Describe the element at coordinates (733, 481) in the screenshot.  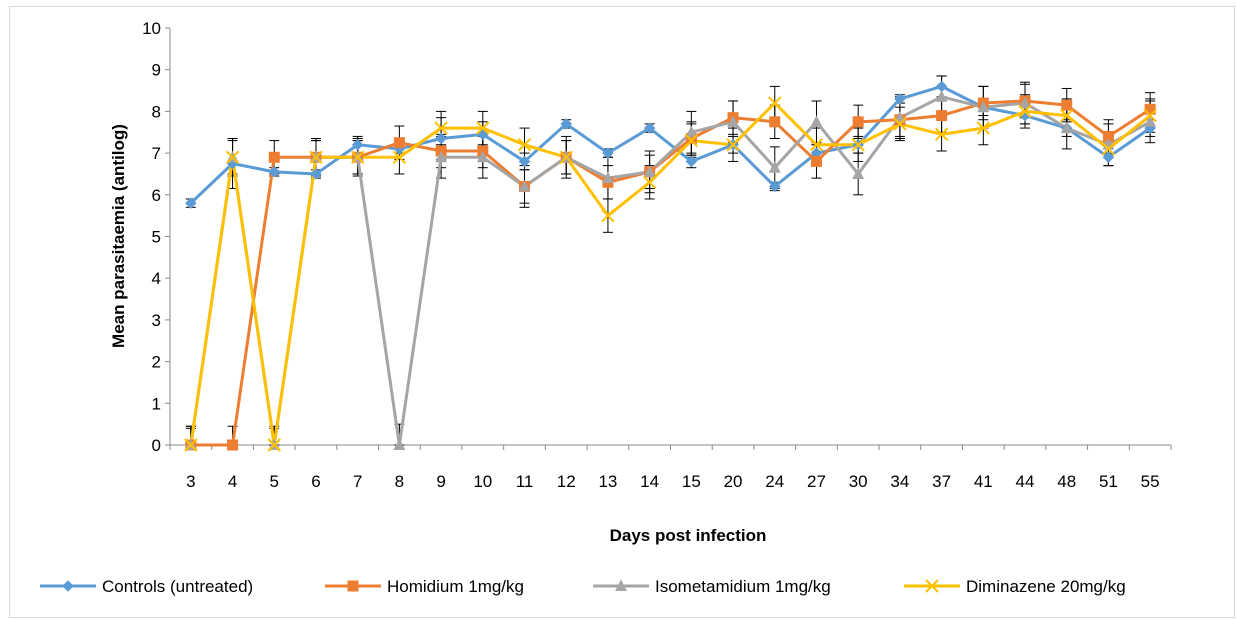
I see `x-tick-label: 20` at that location.